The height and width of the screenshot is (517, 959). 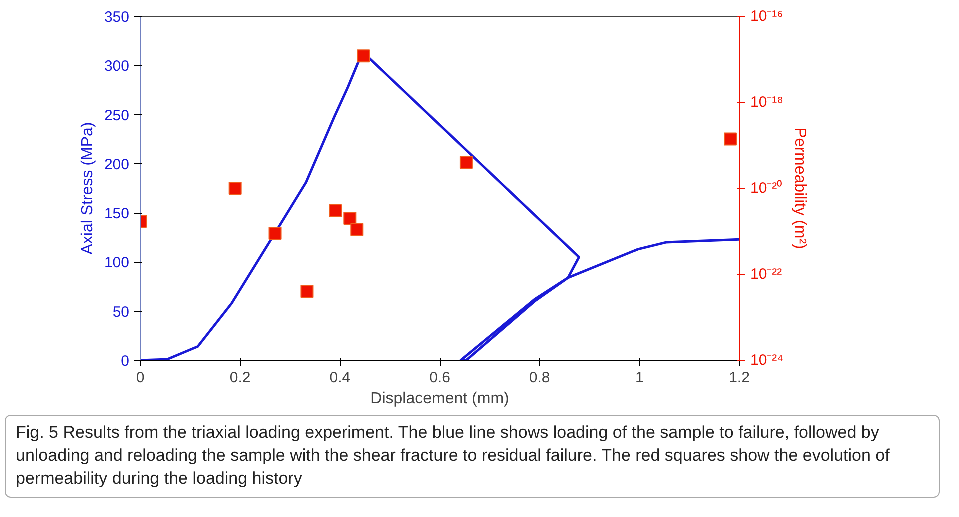 I want to click on y-tick-label: 200, so click(x=117, y=165).